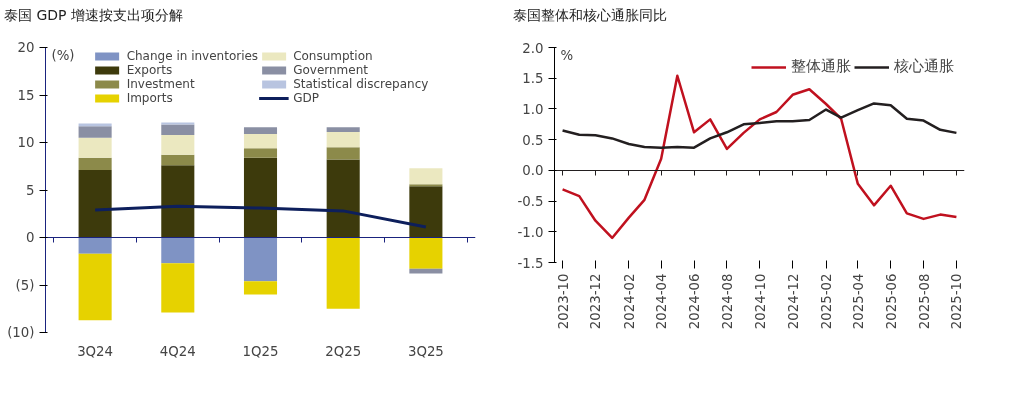 The height and width of the screenshot is (400, 1032). I want to click on y-tick-label: 15, so click(26, 95).